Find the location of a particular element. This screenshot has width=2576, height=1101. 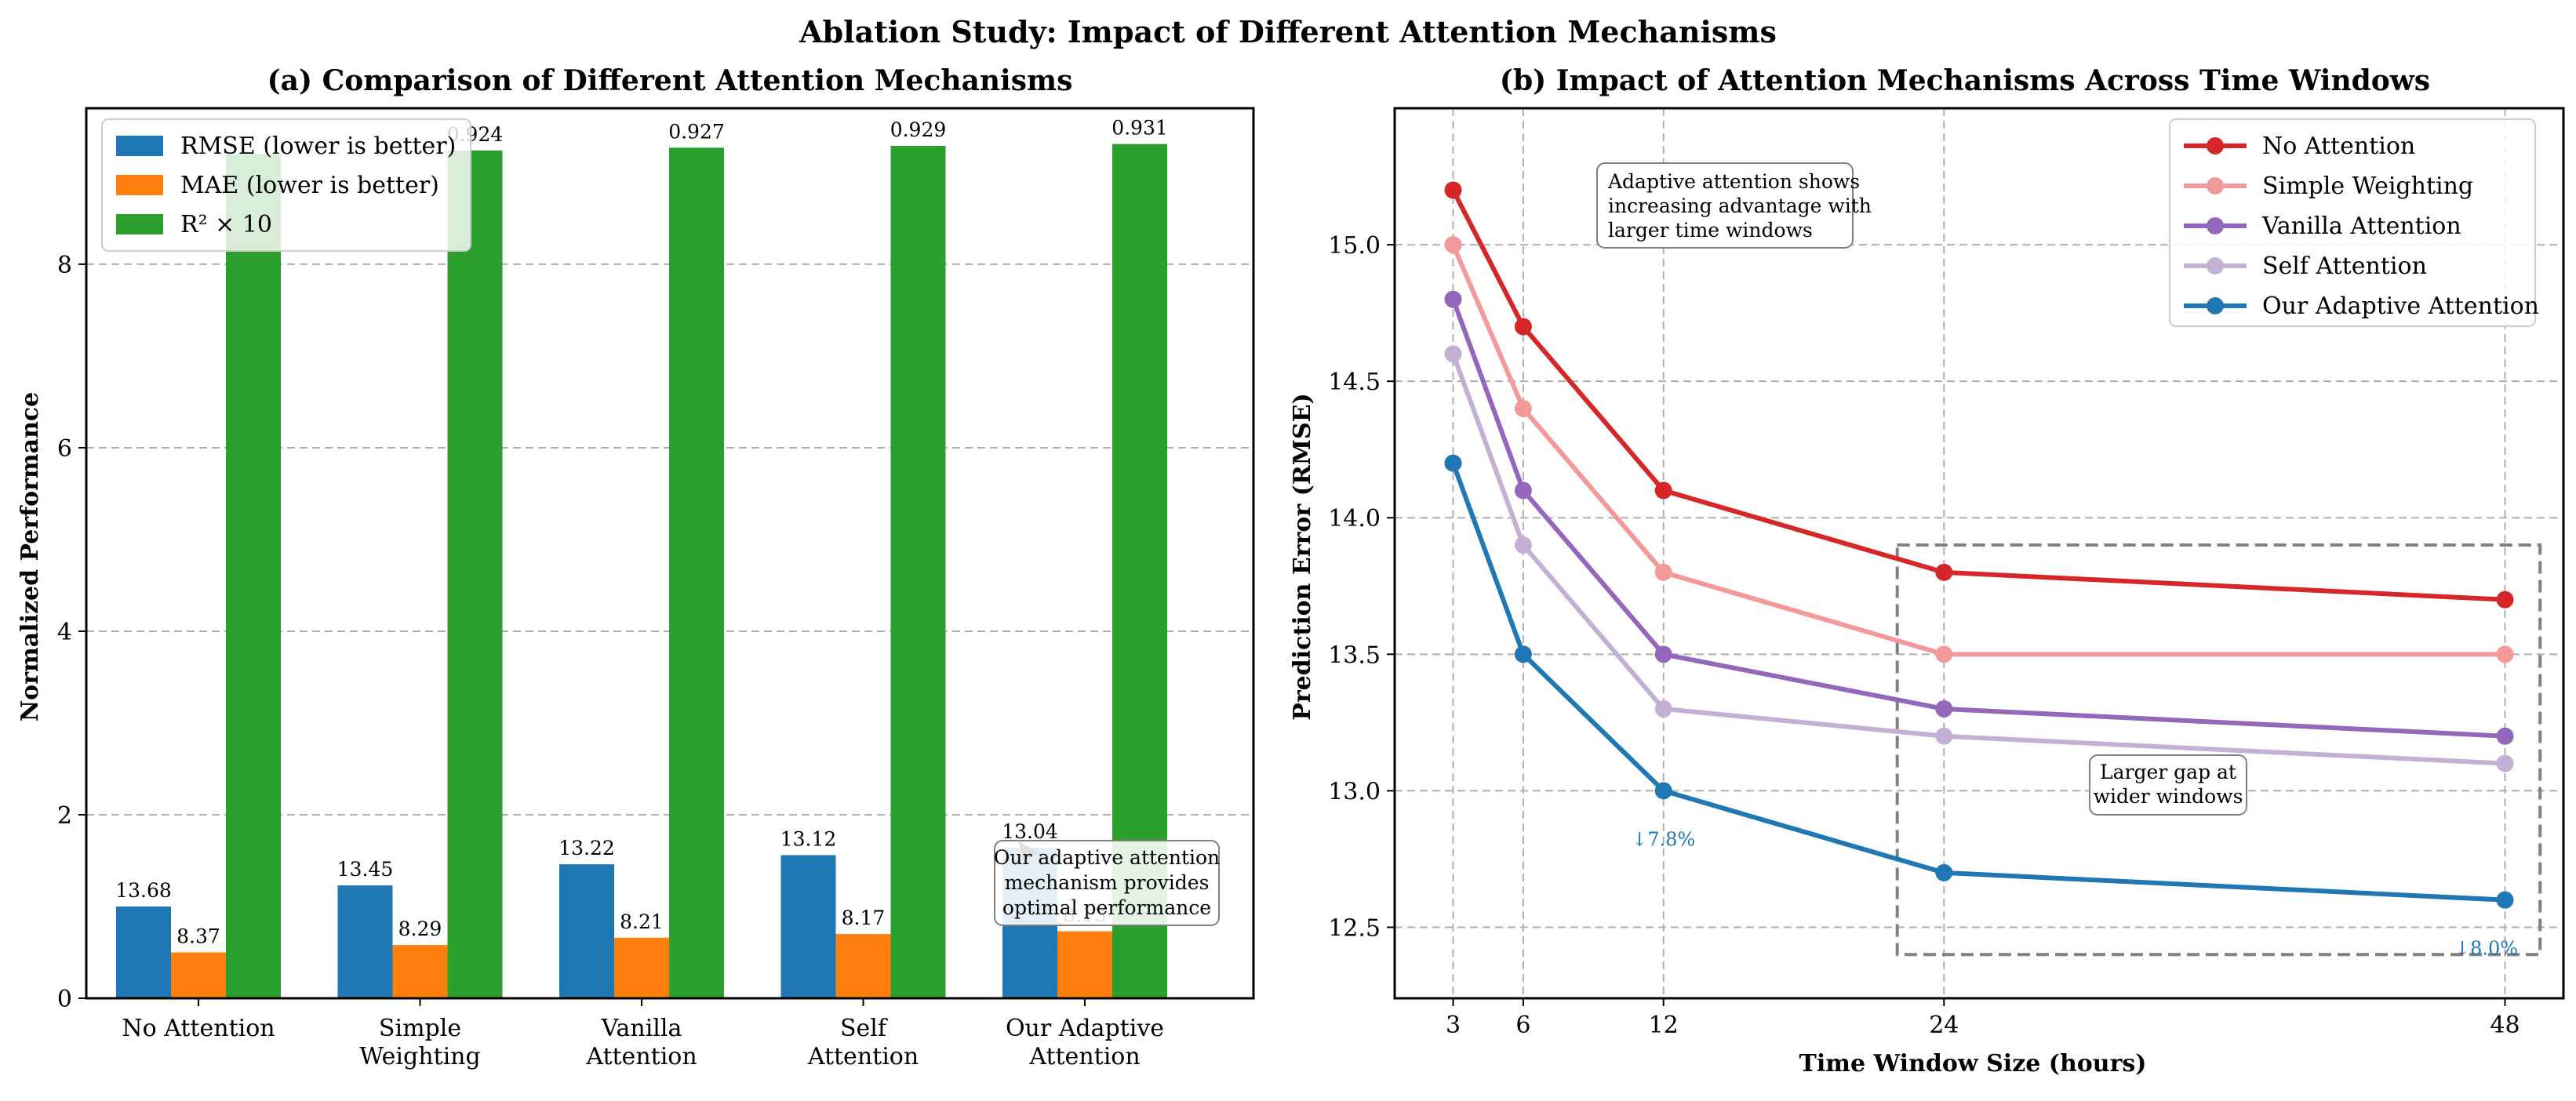

note-box-gap is located at coordinates (2168, 785).